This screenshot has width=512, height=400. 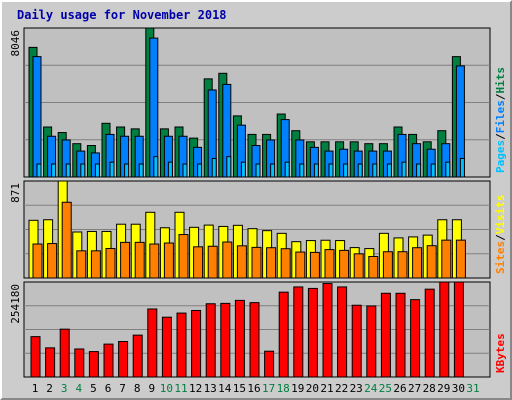 I want to click on day-label-8: 8, so click(x=137, y=388).